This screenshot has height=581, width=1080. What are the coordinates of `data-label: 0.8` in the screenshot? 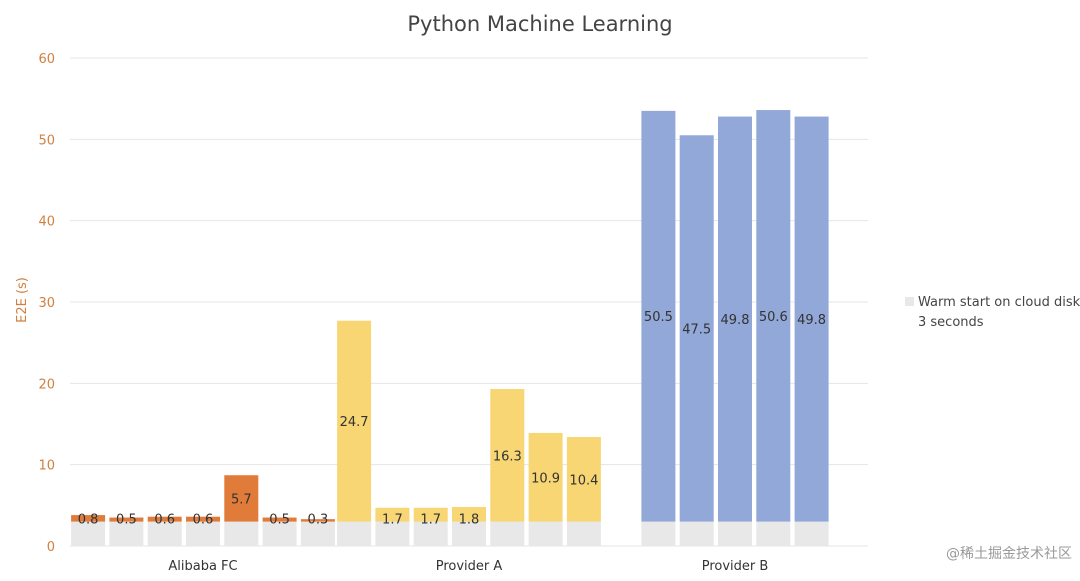 It's located at (88, 520).